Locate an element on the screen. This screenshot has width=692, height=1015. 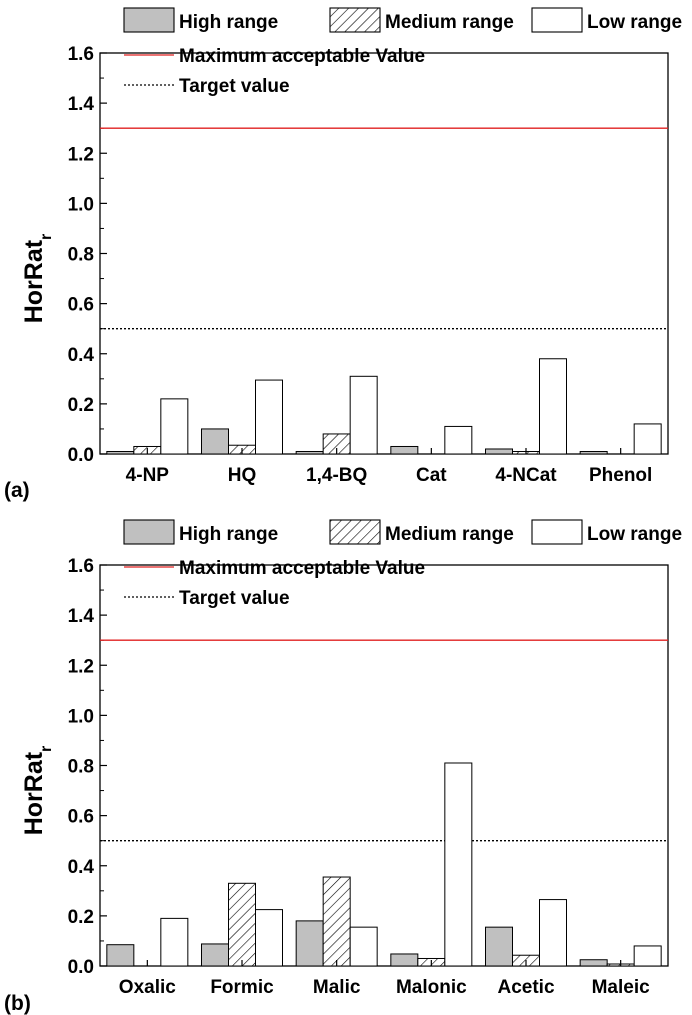
bar-4-ncat-high-range is located at coordinates (499, 451).